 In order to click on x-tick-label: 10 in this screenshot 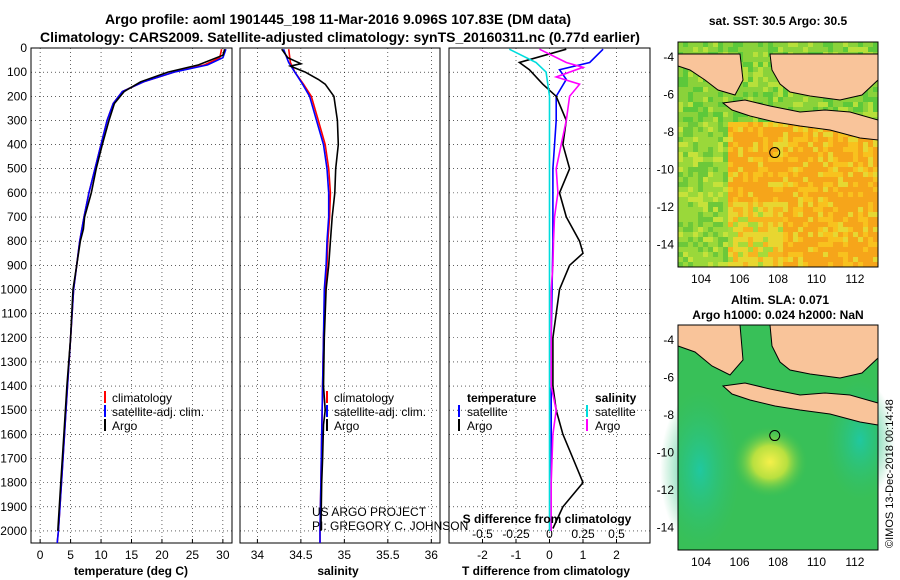, I will do `click(101, 555)`.